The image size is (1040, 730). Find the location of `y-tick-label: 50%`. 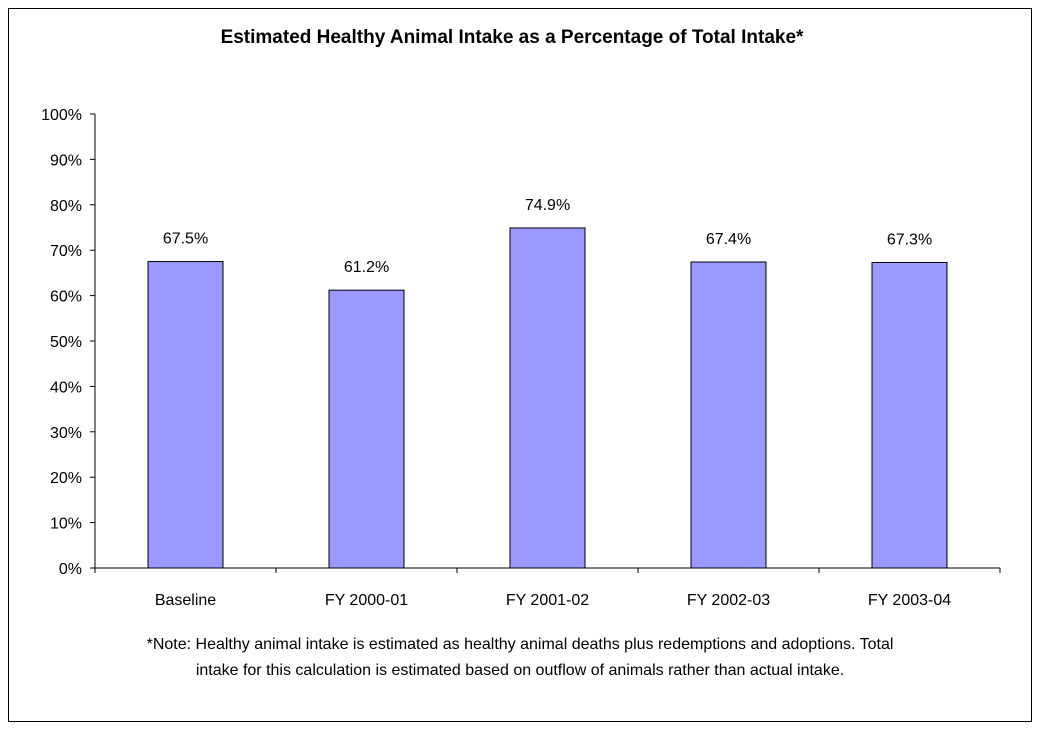

y-tick-label: 50% is located at coordinates (66, 342).